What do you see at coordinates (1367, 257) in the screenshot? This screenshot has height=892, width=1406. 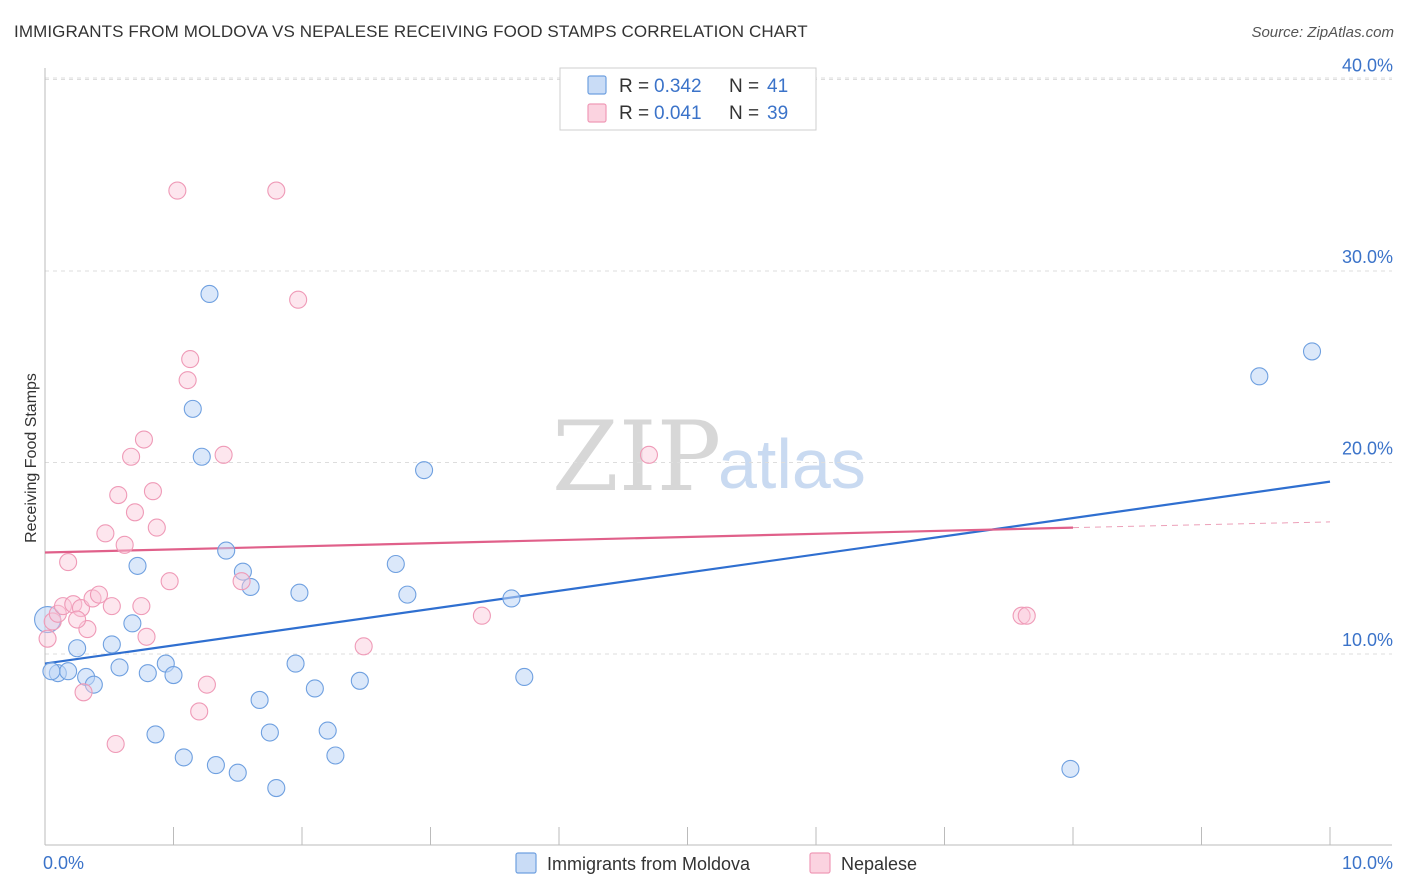 I see `y-tick-label: 30.0%` at bounding box center [1367, 257].